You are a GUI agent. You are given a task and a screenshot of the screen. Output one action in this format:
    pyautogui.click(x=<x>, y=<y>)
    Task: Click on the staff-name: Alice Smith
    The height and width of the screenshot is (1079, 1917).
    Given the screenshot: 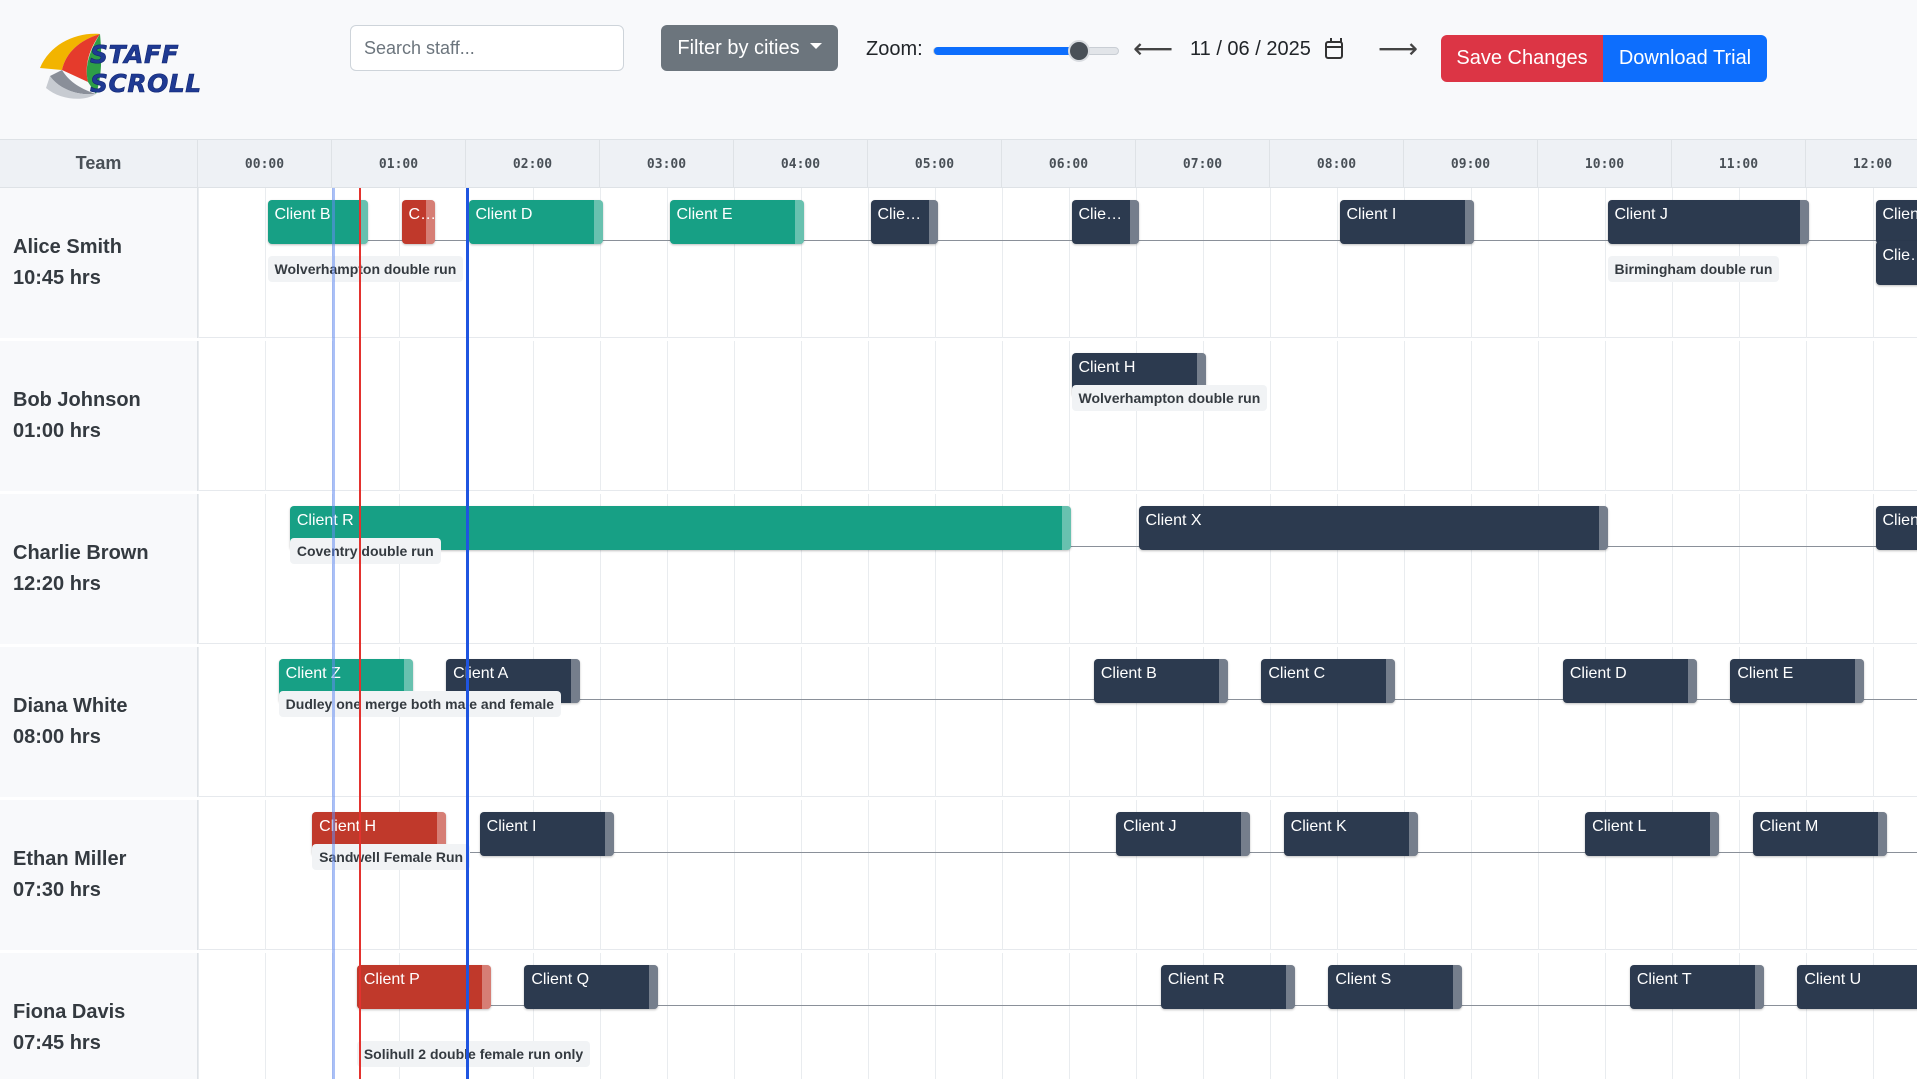 What is the action you would take?
    pyautogui.click(x=67, y=247)
    